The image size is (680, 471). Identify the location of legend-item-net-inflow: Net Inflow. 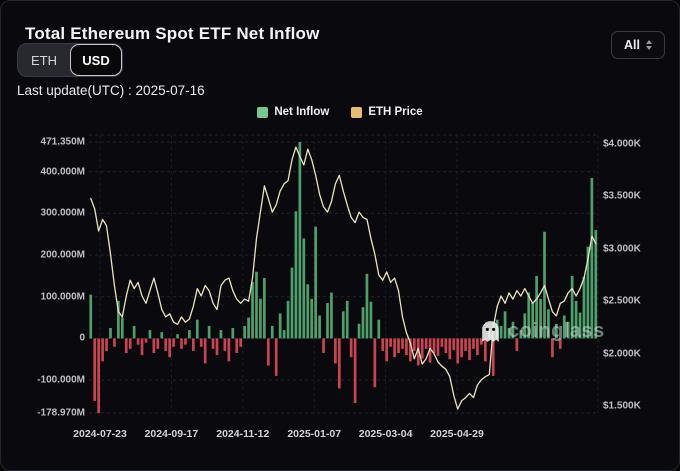
(293, 112).